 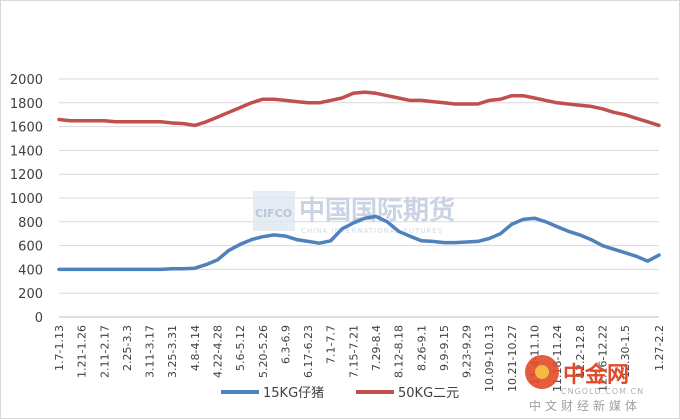 I want to click on x-tick-label: 4.22-4.28, so click(x=217, y=351).